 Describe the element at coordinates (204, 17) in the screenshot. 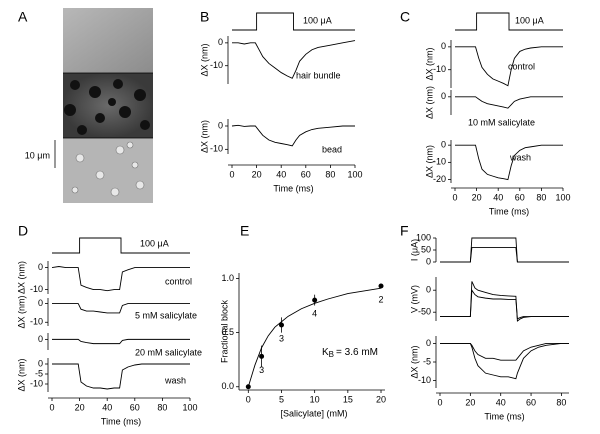

I see `panel-label: B` at that location.